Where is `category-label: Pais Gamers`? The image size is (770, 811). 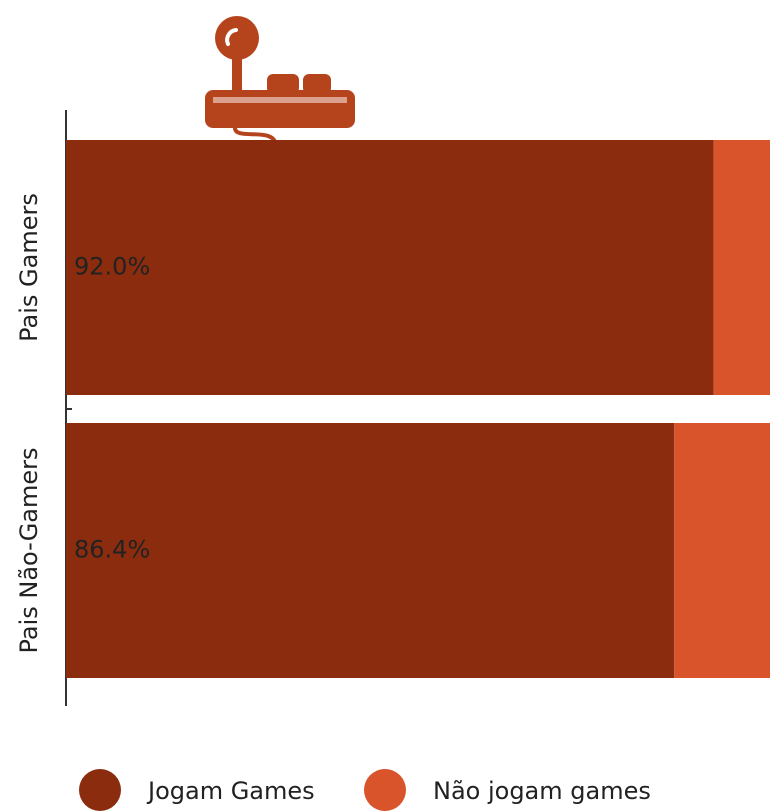 category-label: Pais Gamers is located at coordinates (29, 267).